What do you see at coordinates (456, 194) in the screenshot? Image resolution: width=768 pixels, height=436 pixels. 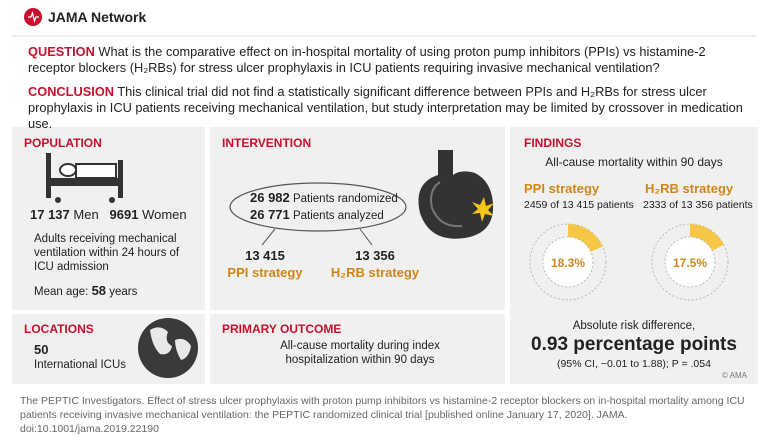 I see `stomach-icon` at bounding box center [456, 194].